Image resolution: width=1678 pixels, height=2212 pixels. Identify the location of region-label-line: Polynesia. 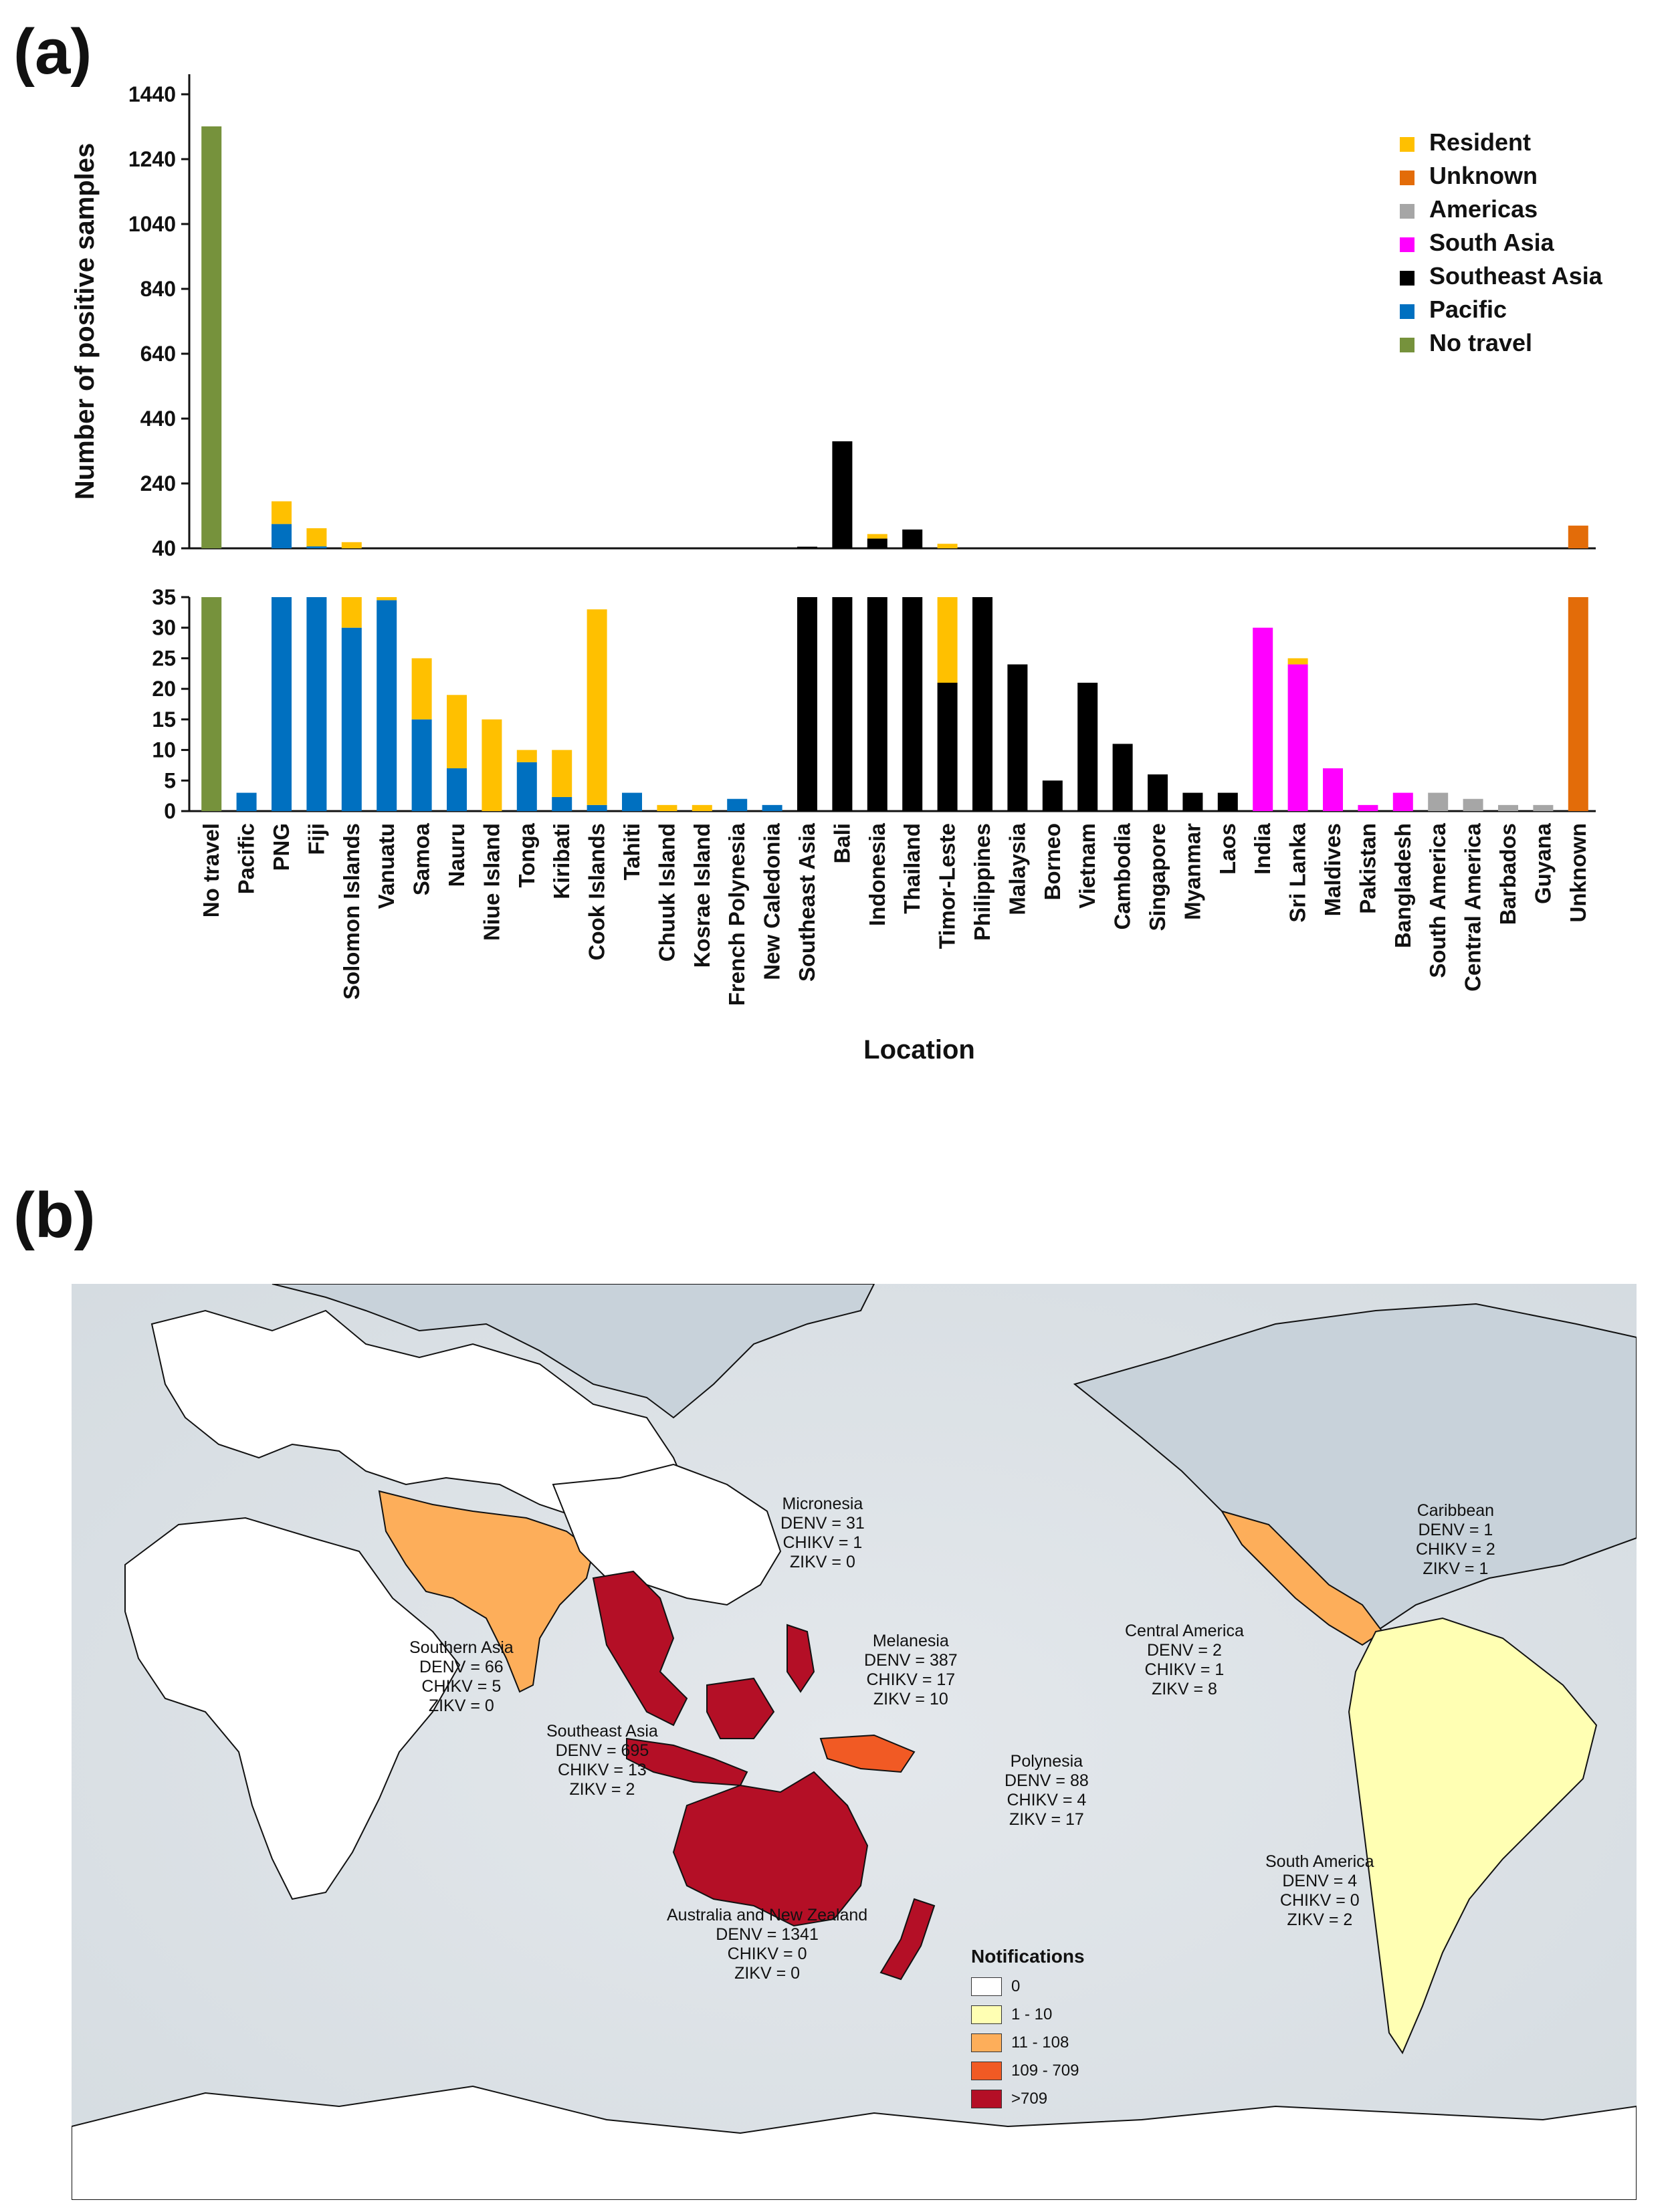
(1046, 1761).